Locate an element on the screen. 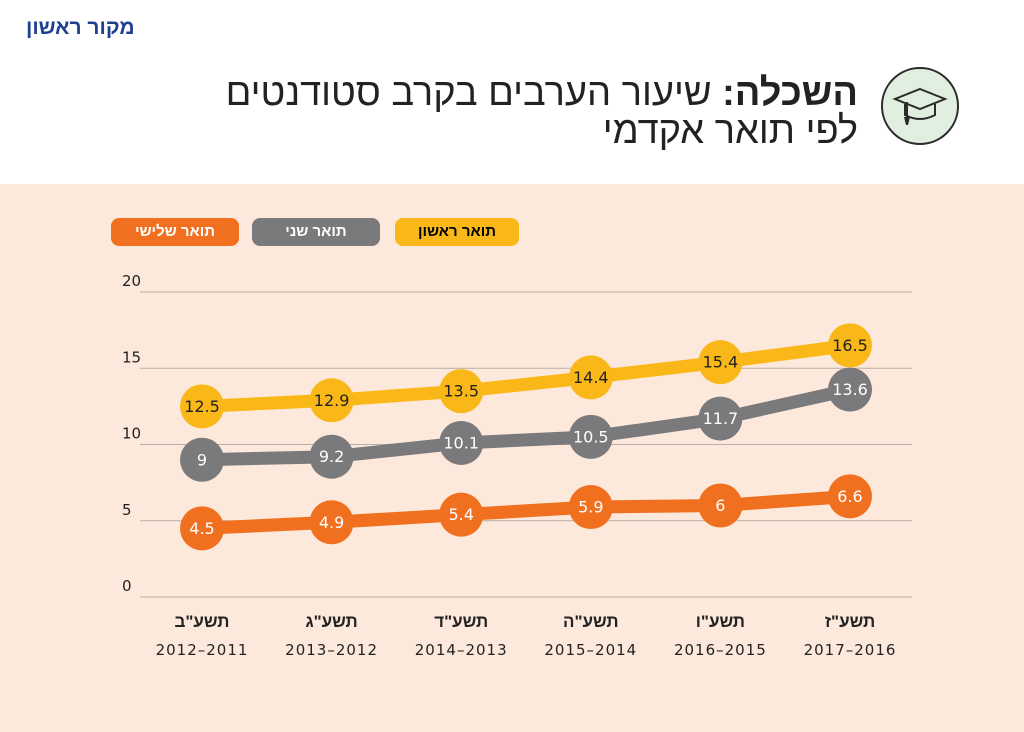 Image resolution: width=1024 pixels, height=732 pixels. title-strong: השכלה: is located at coordinates (790, 93).